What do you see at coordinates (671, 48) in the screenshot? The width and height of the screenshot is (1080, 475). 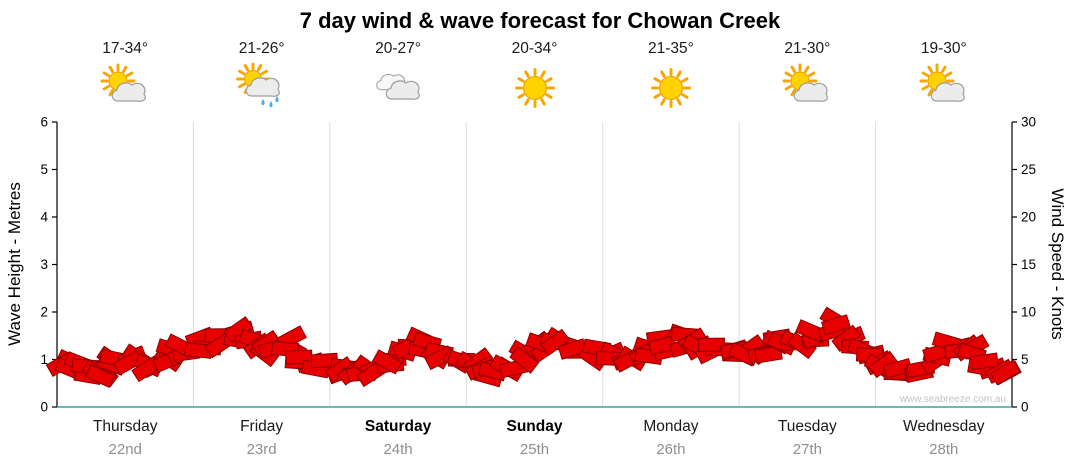 I see `day-temp: 21-35°` at bounding box center [671, 48].